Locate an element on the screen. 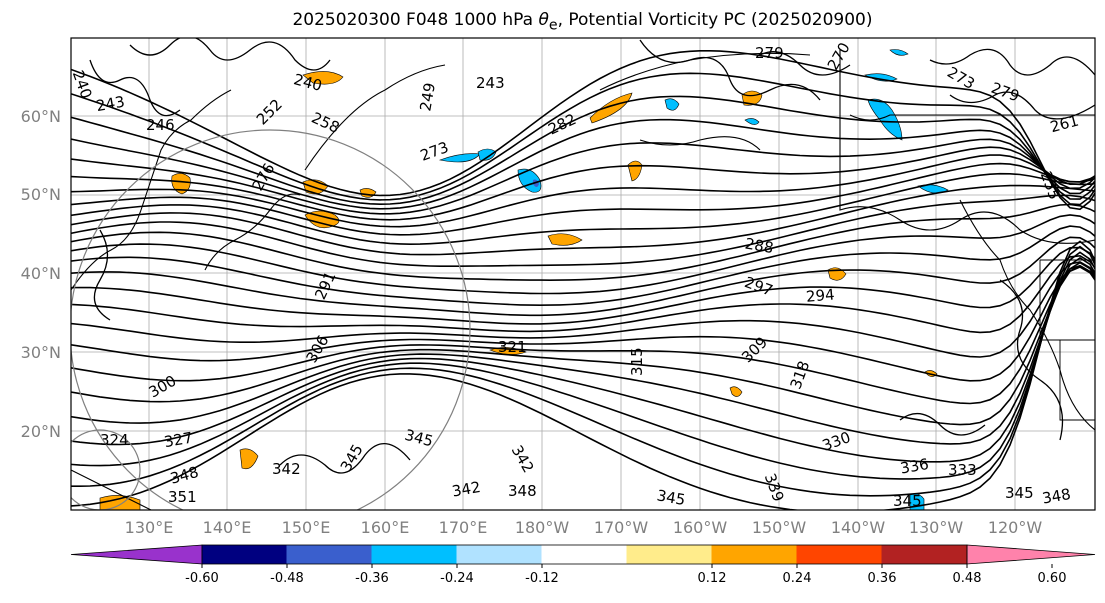  colorbar-extend-max is located at coordinates (1031, 554).